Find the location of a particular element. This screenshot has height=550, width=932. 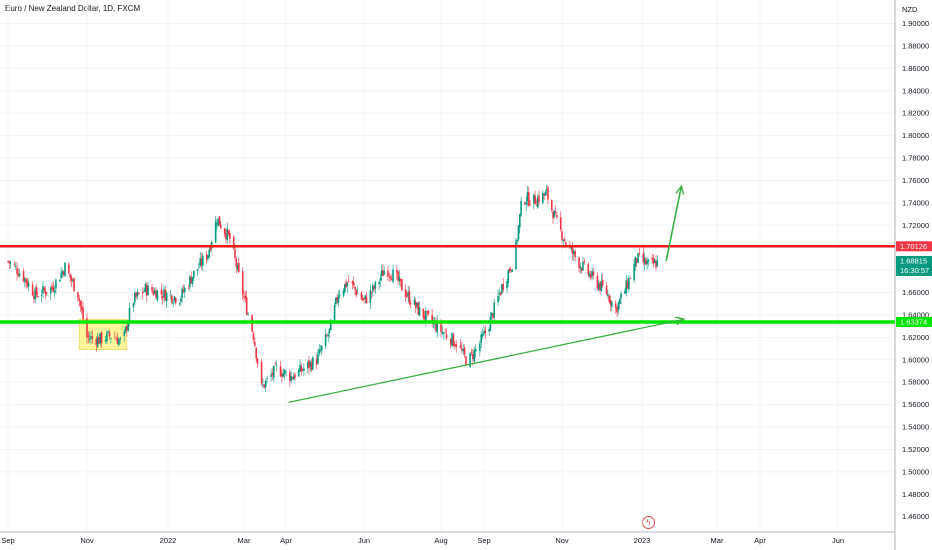

resistance-tag is located at coordinates (914, 246).